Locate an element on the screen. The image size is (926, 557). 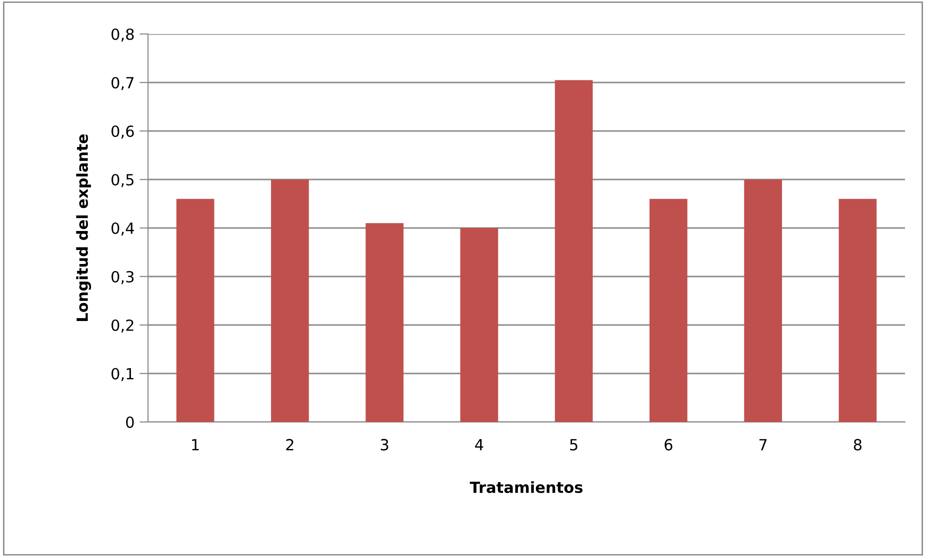
x-tick-label: 8 is located at coordinates (858, 444).